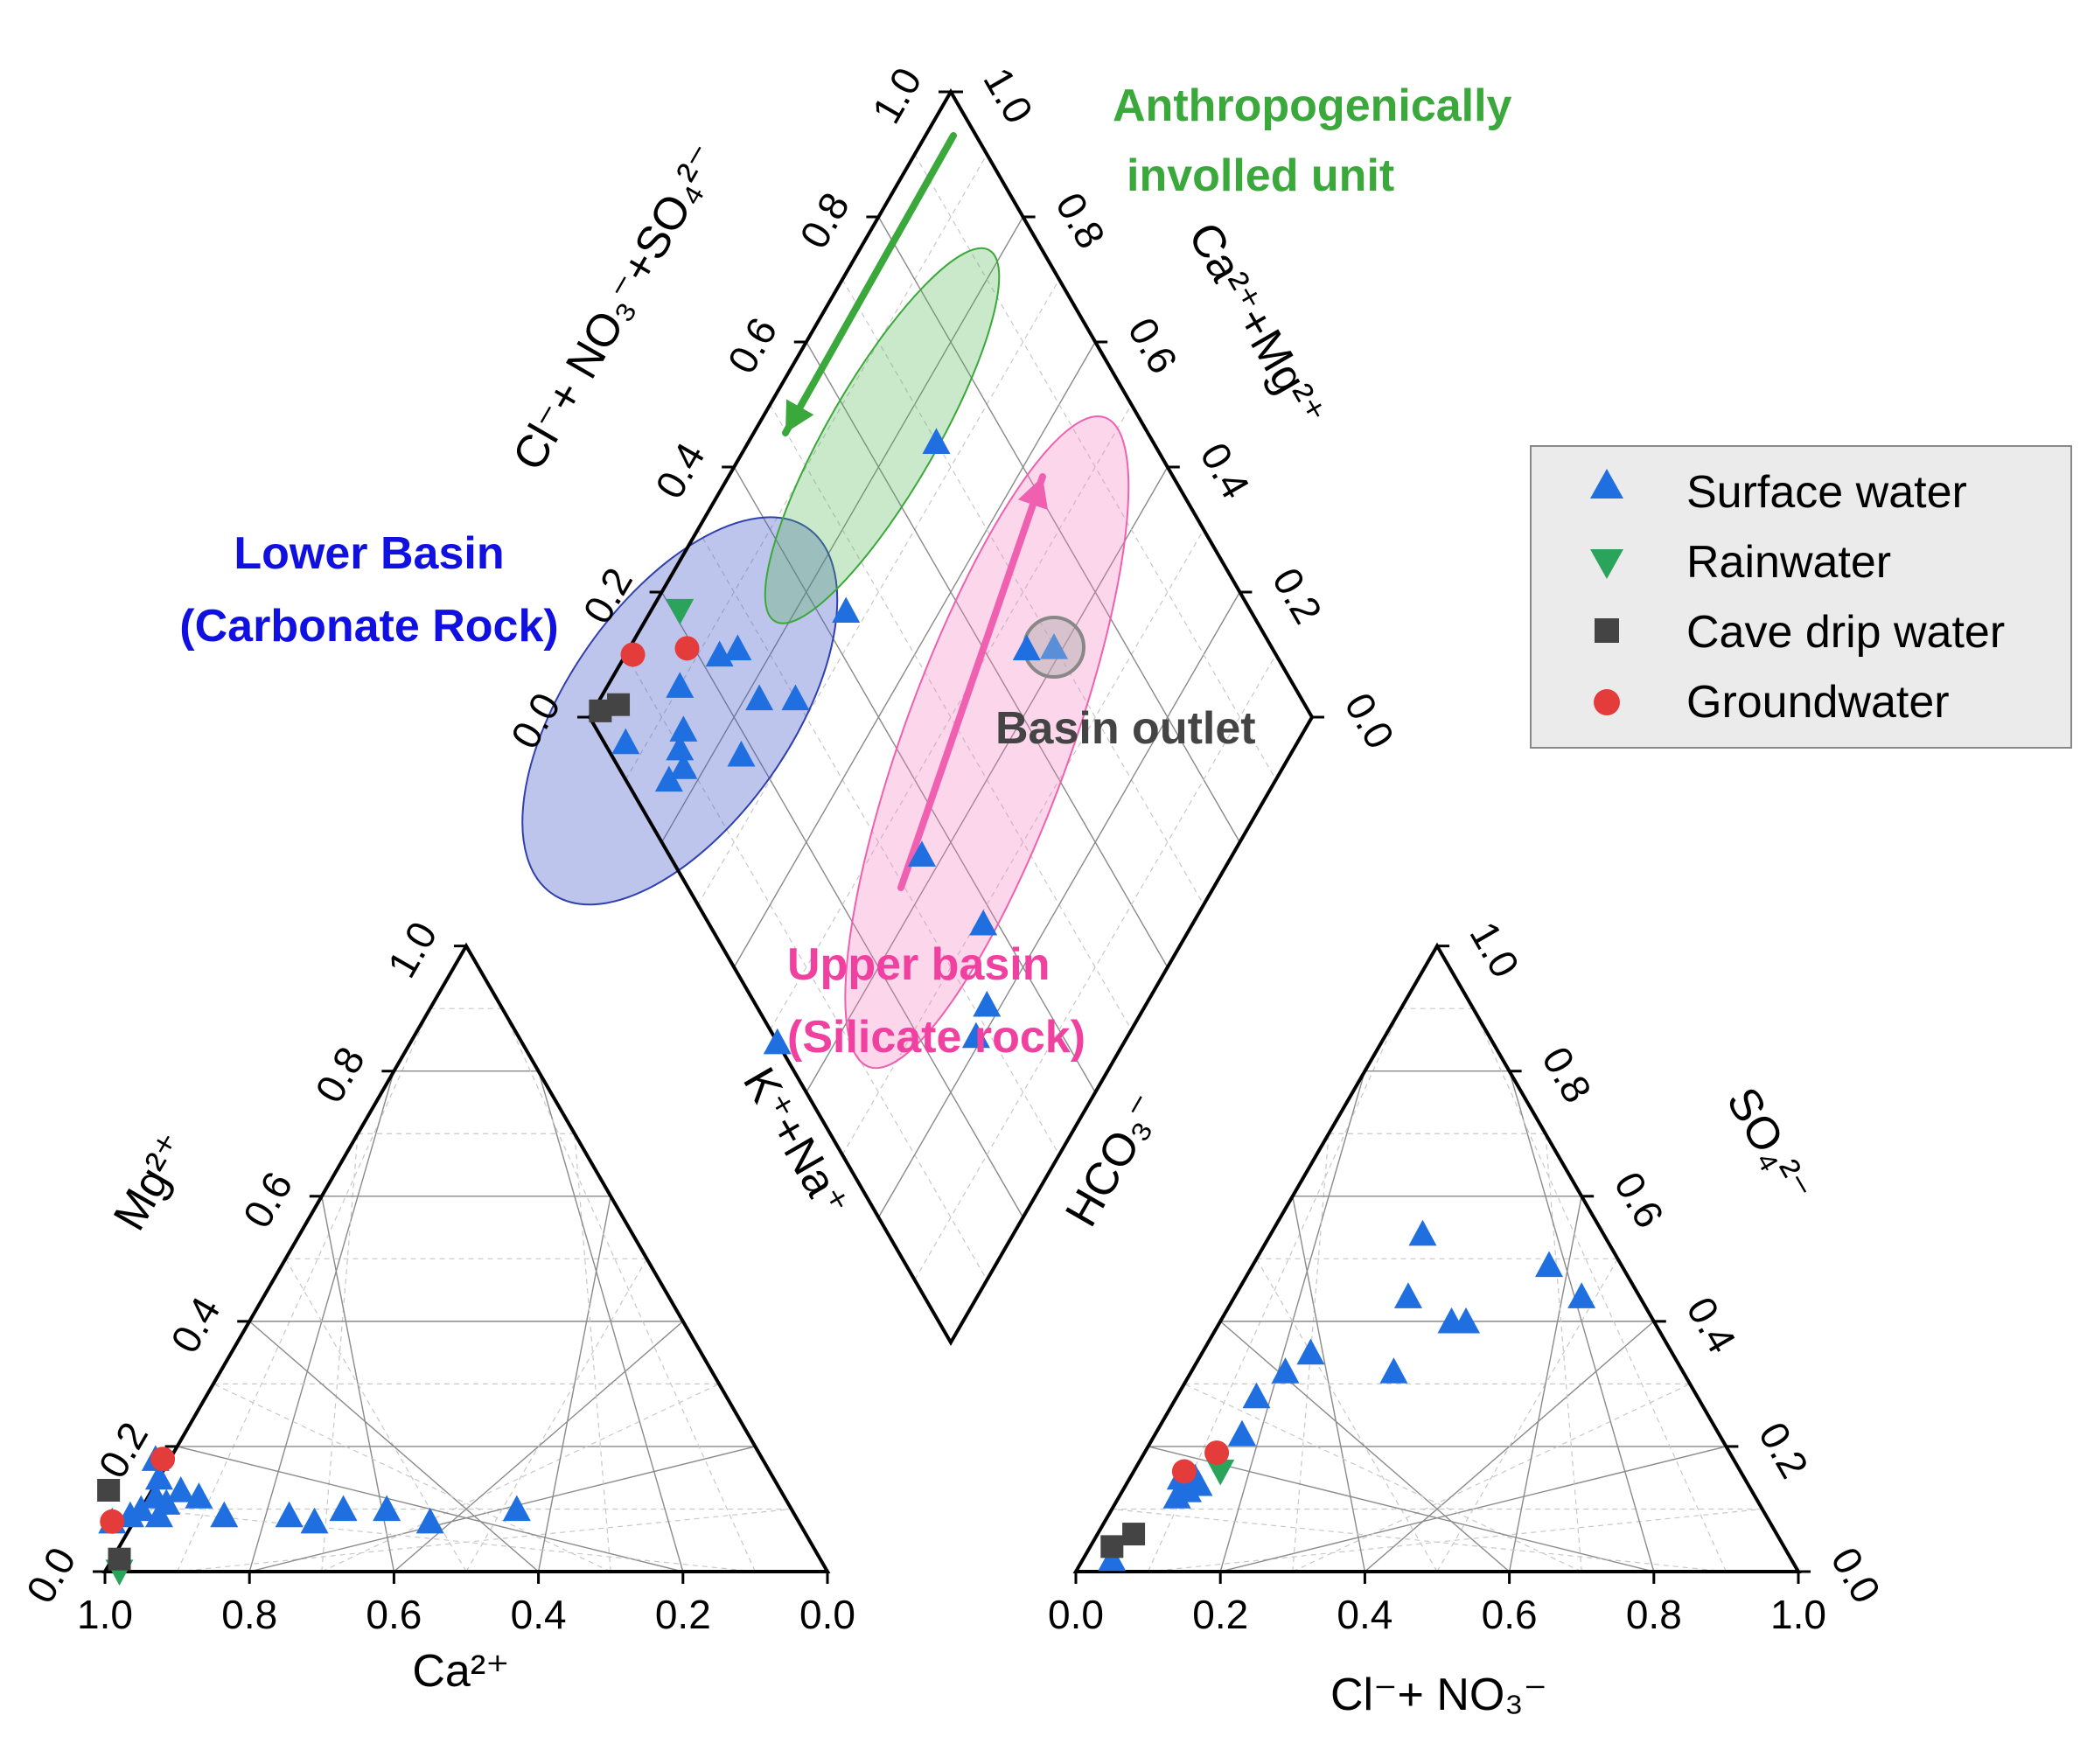  Describe the element at coordinates (460, 1672) in the screenshot. I see `cation-bottom-axis-title: Ca²⁺` at that location.